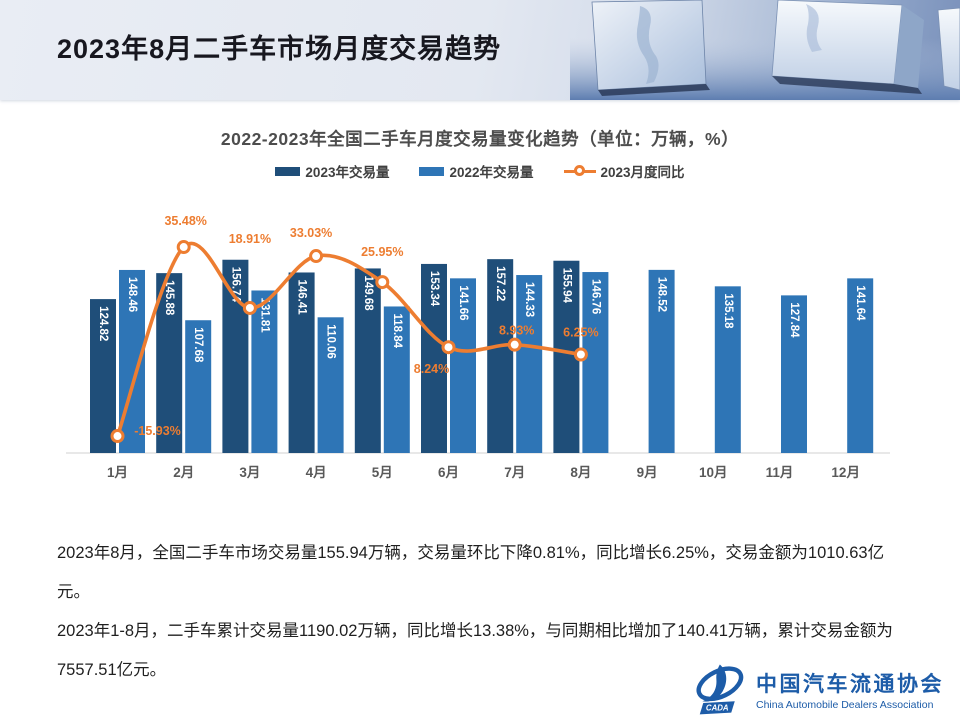  I want to click on x-axis-tick-label: 11月, so click(780, 472).